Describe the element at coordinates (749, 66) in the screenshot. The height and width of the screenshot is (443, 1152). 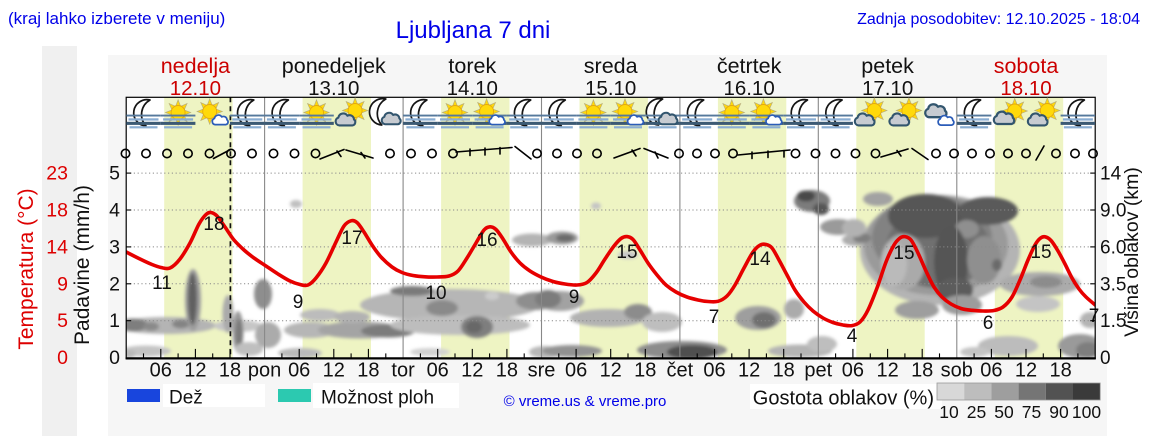
I see `svg-text: četrtek` at that location.